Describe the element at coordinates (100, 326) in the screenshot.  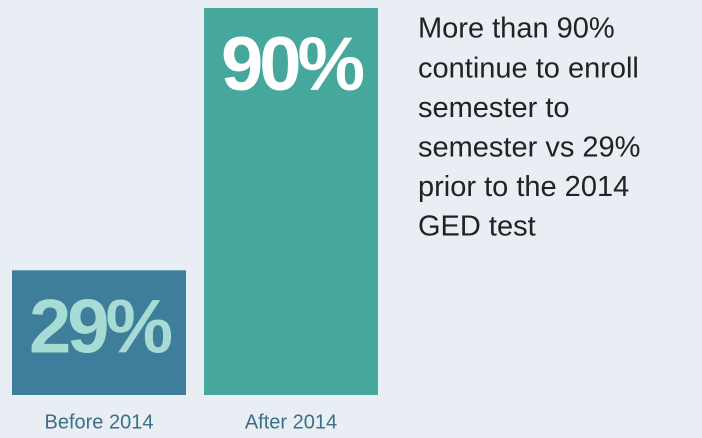
I see `value-label: 29%` at that location.